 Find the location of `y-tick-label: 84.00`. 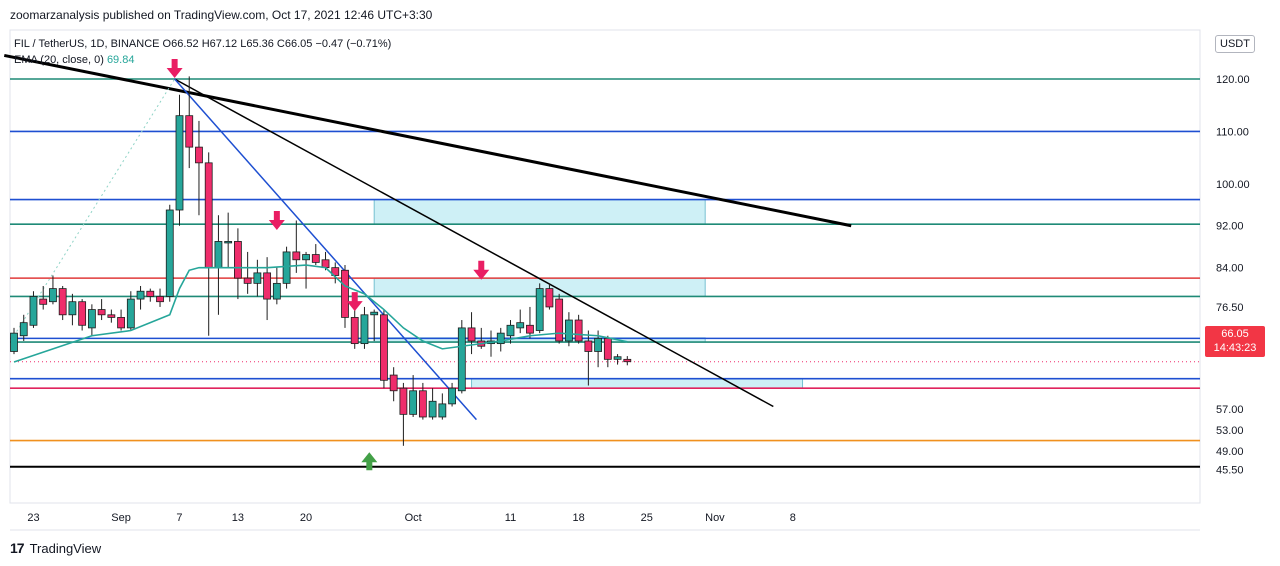

y-tick-label: 84.00 is located at coordinates (1230, 269).